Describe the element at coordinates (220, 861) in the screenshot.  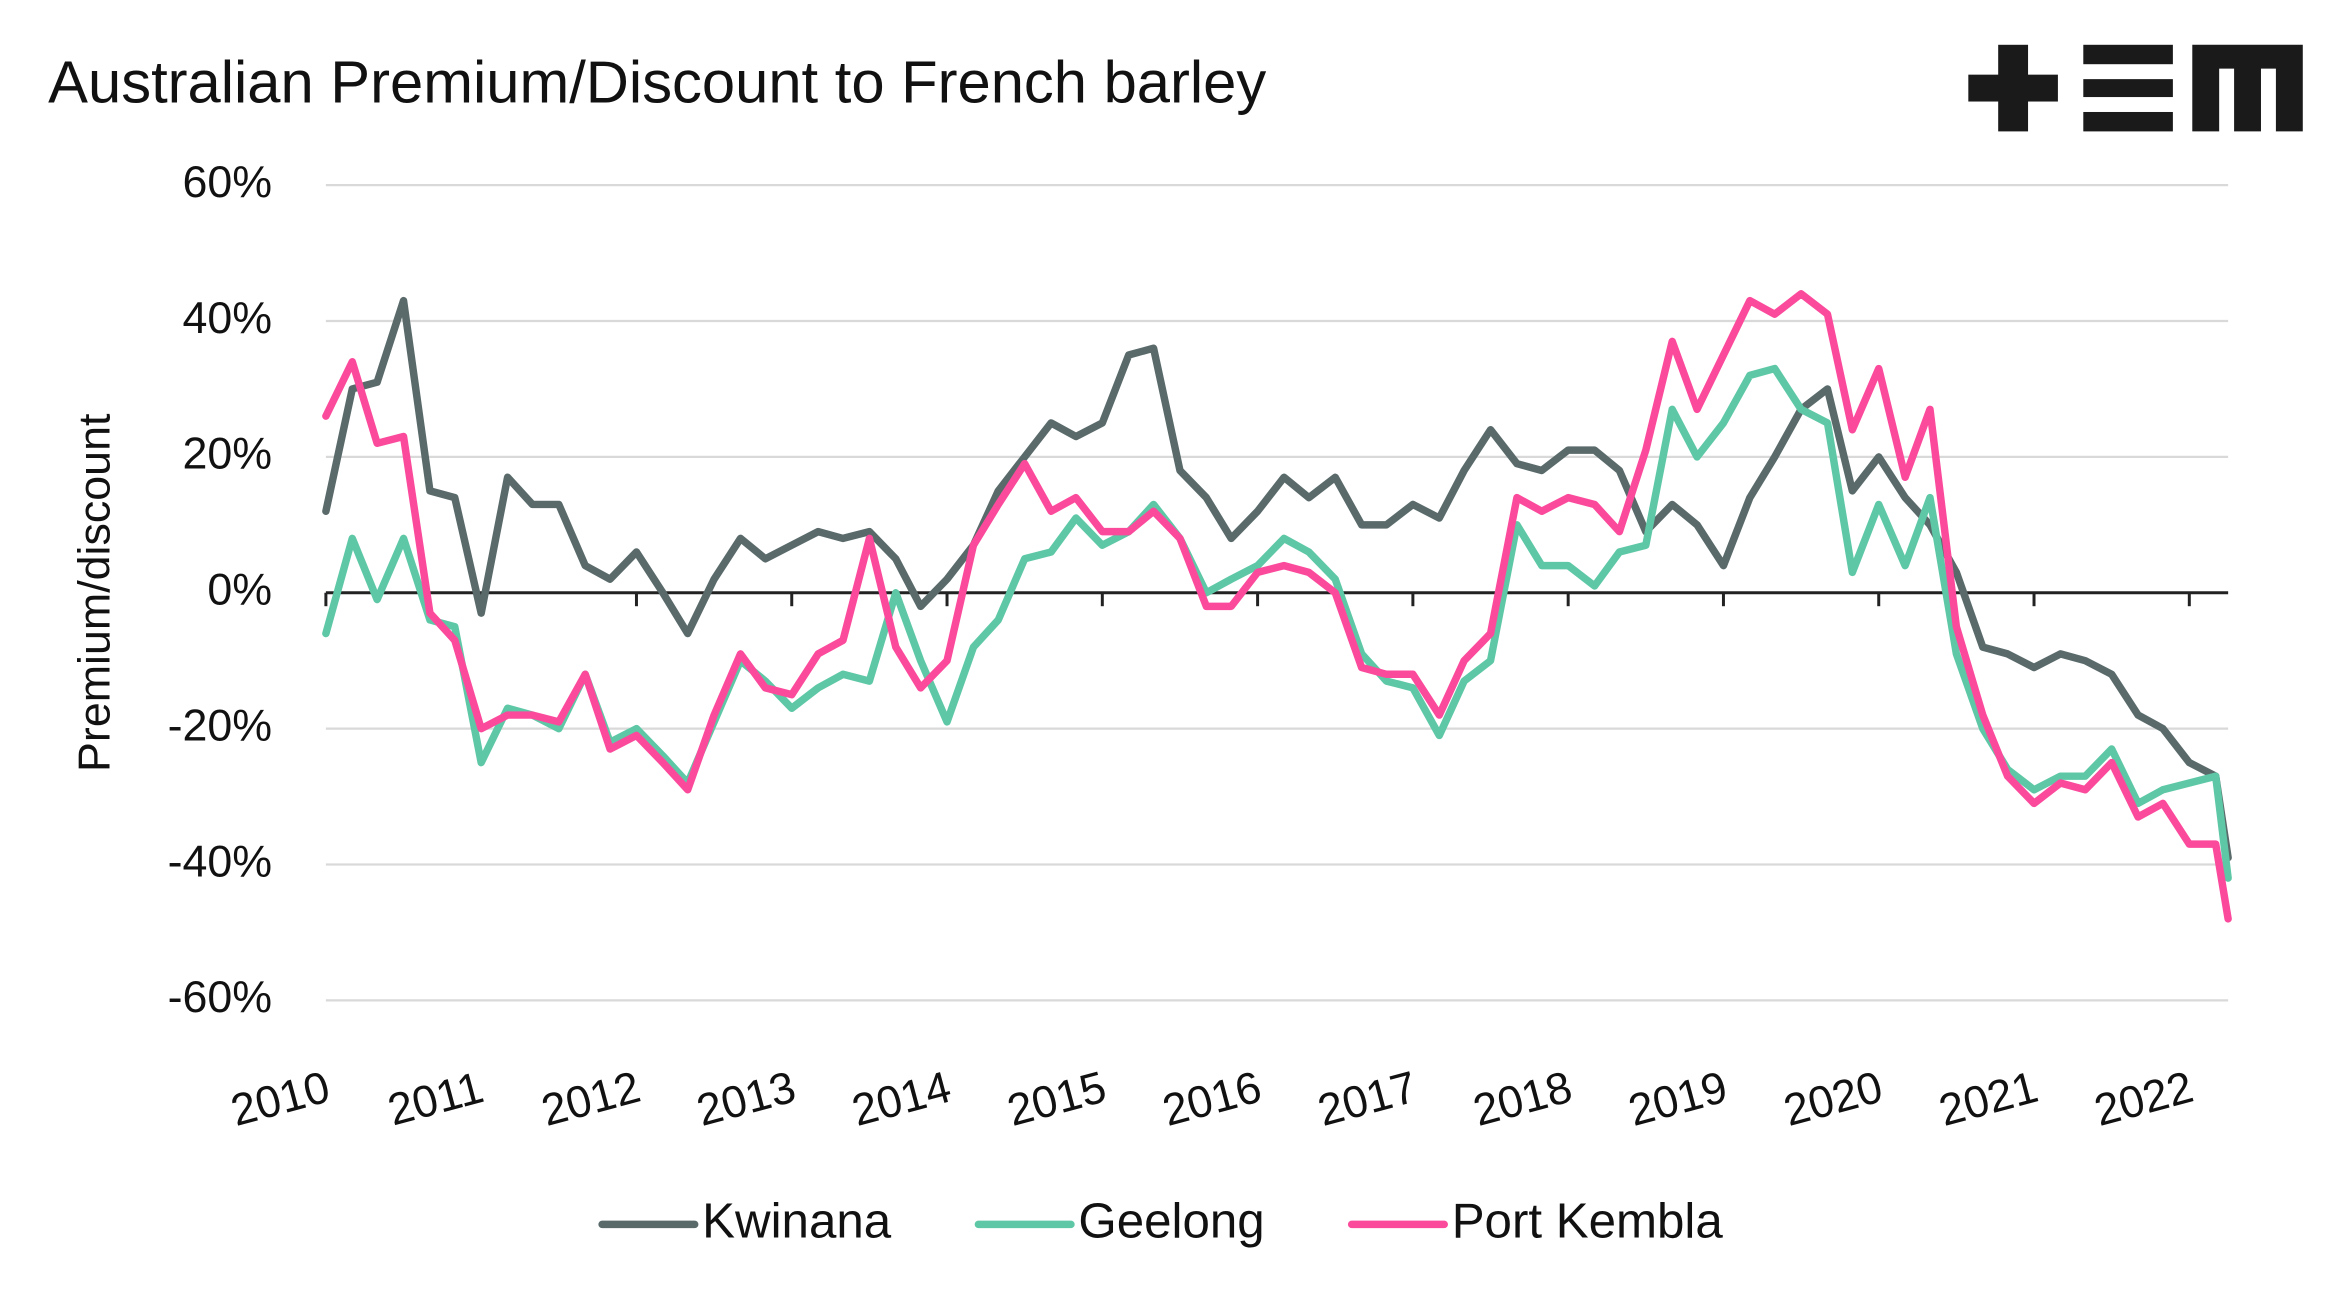
I see `y-tick-label: -40%` at that location.